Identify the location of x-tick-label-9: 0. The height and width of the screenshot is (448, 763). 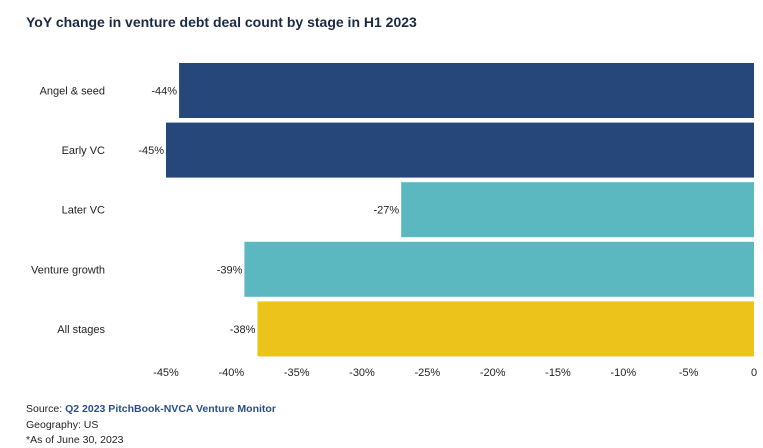
(754, 373).